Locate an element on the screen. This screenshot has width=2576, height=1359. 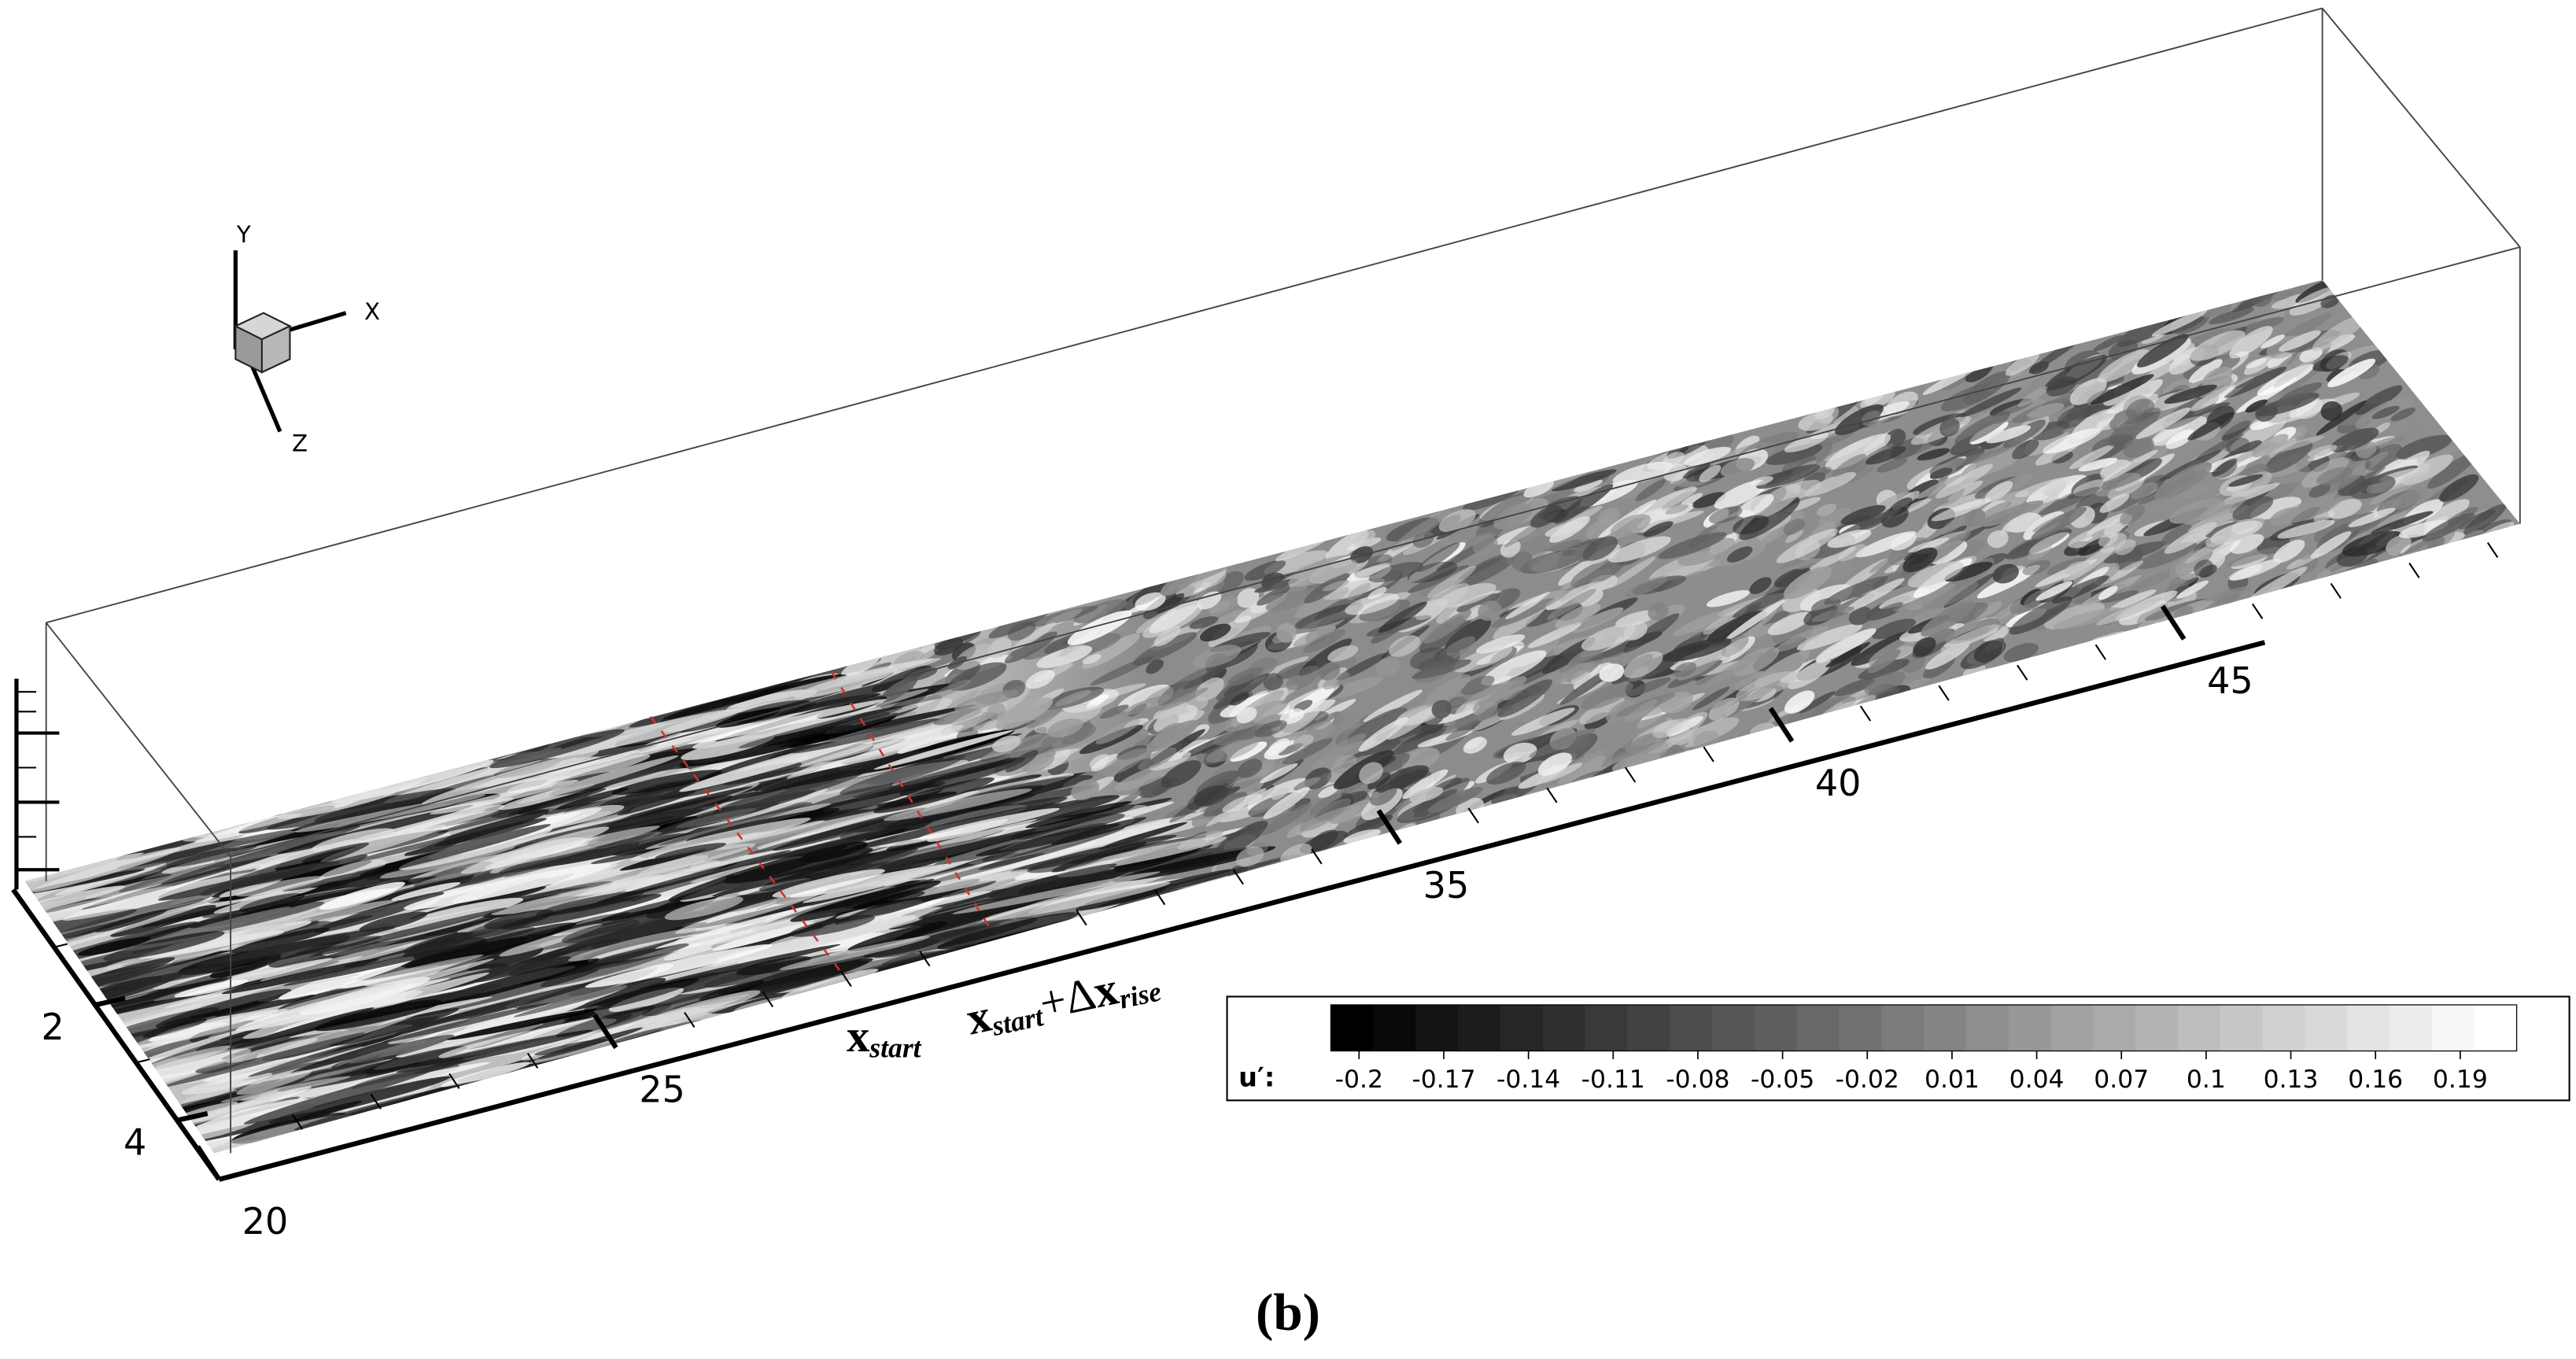
x-tick-label: 35 is located at coordinates (1446, 885).